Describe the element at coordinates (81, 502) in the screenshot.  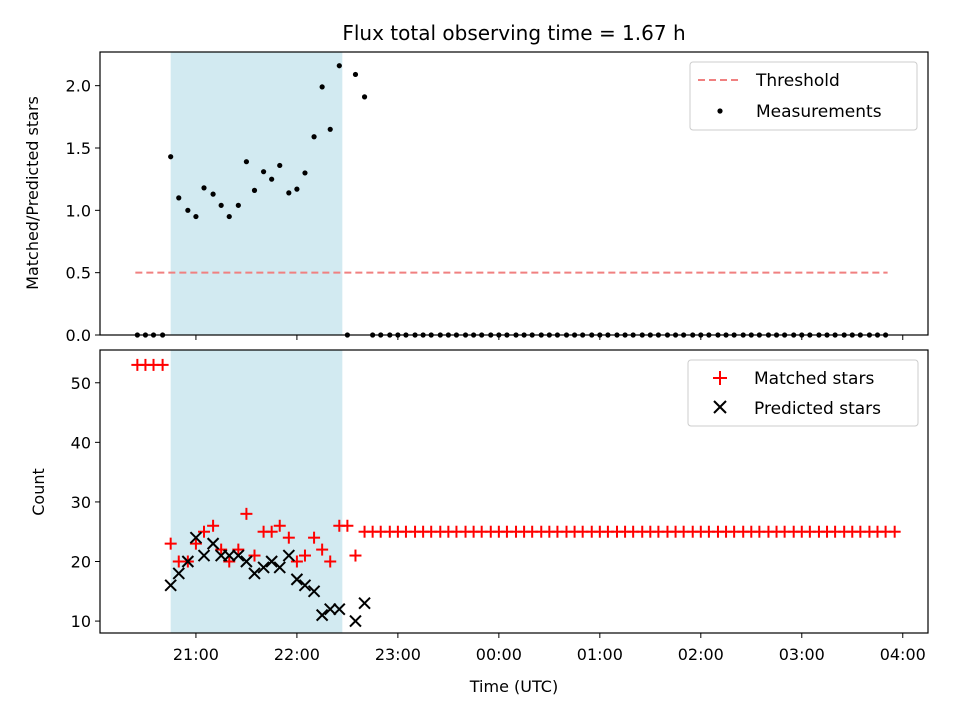
I see `bottom-y-tick-label: 30` at that location.